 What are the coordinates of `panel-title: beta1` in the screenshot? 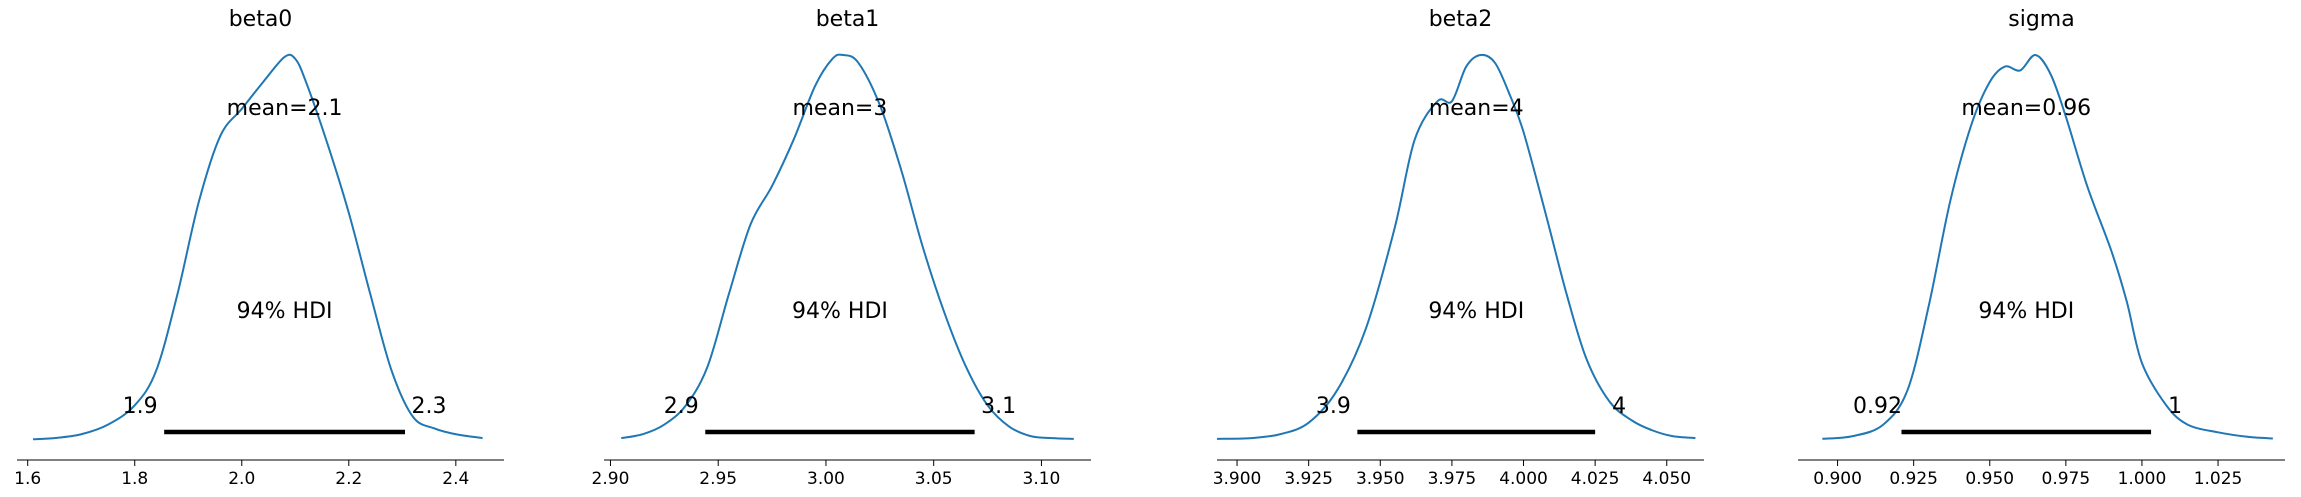 It's located at (848, 19).